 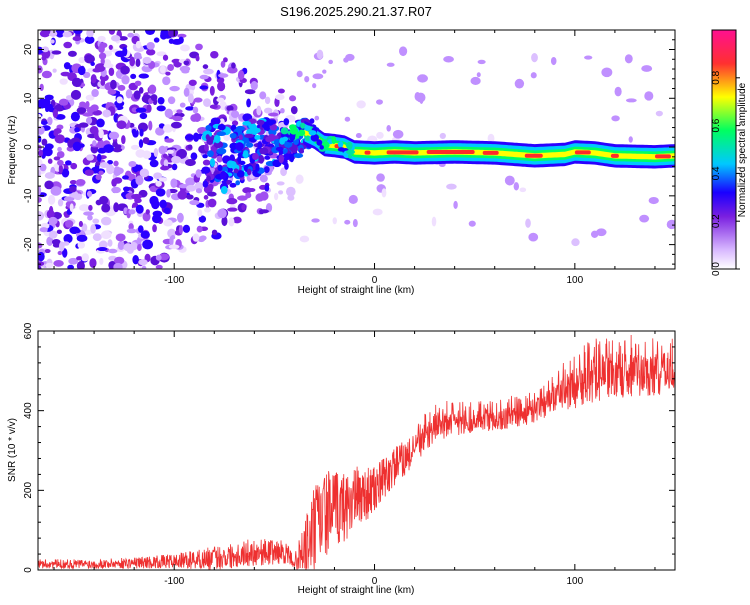 What do you see at coordinates (28, 98) in the screenshot?
I see `spectrogram-y-tick-label: 10` at bounding box center [28, 98].